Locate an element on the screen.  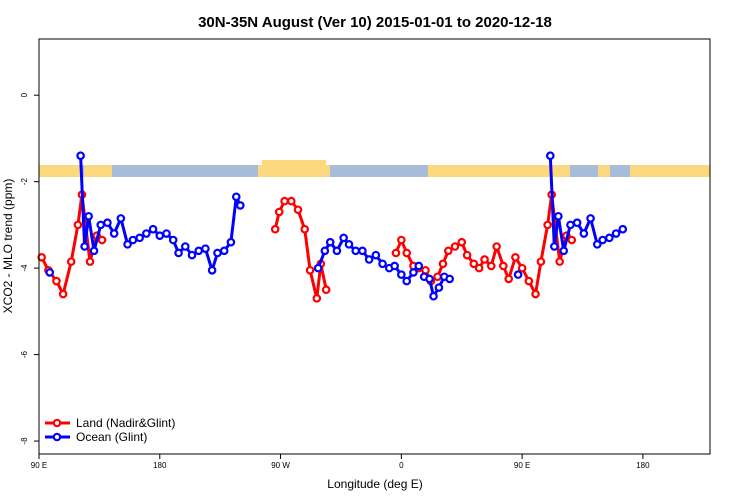
series-line is located at coordinates (300, 249).